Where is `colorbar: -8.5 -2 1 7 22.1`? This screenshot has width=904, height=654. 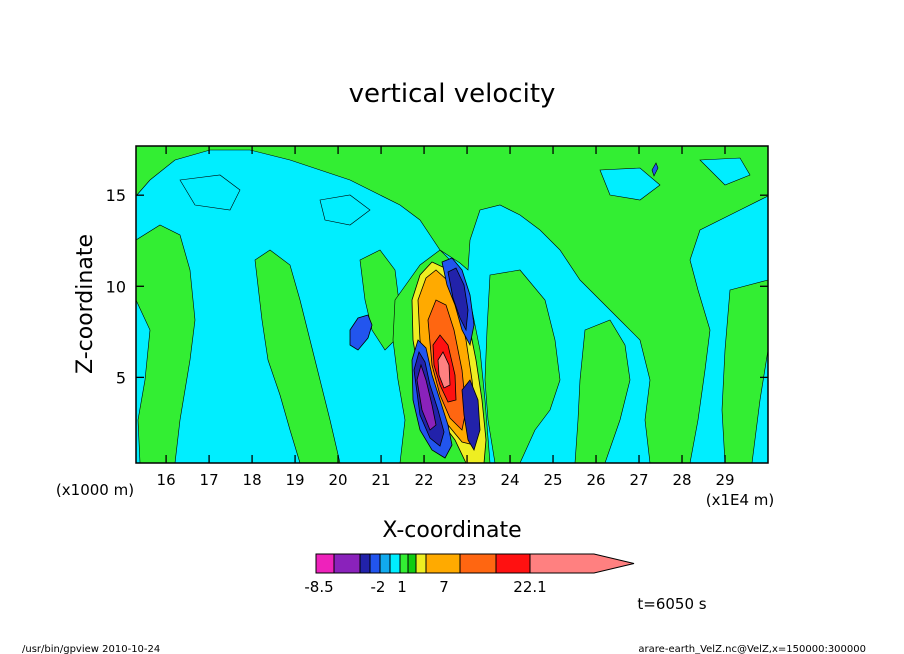
colorbar: -8.5 -2 1 7 22.1 is located at coordinates (469, 574).